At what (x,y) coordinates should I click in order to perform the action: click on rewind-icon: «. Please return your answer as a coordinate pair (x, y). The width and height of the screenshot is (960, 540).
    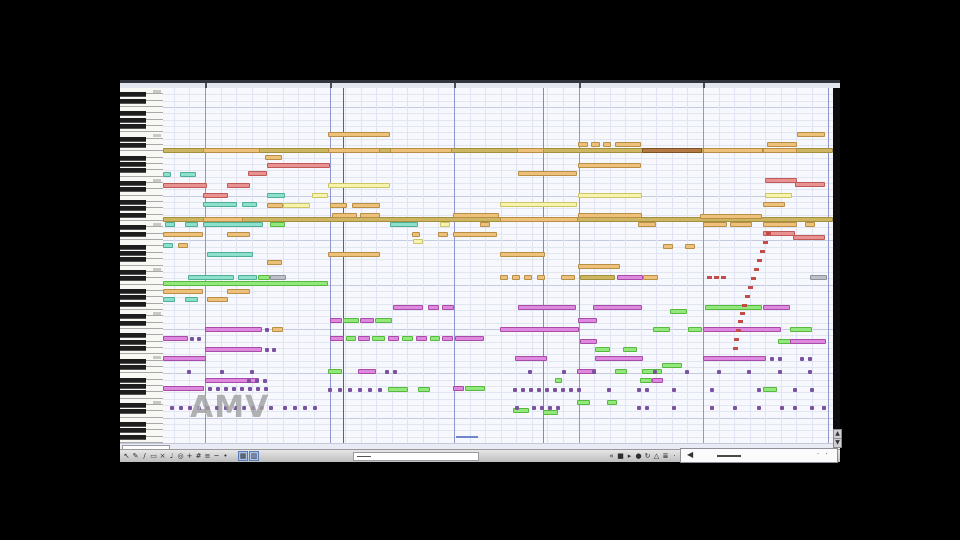
    Looking at the image, I should click on (611, 456).